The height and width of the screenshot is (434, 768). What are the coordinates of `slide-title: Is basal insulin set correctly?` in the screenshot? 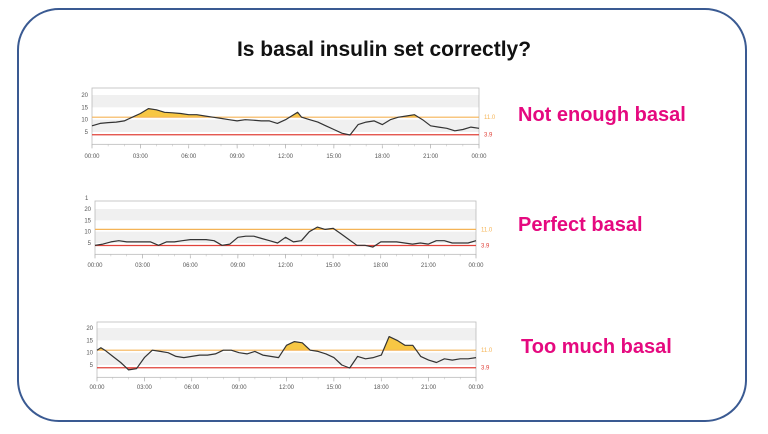 It's located at (384, 49).